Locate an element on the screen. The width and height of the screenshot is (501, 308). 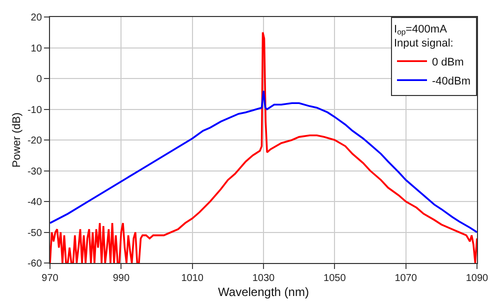
y-tick-label: -20 is located at coordinates (34, 141).